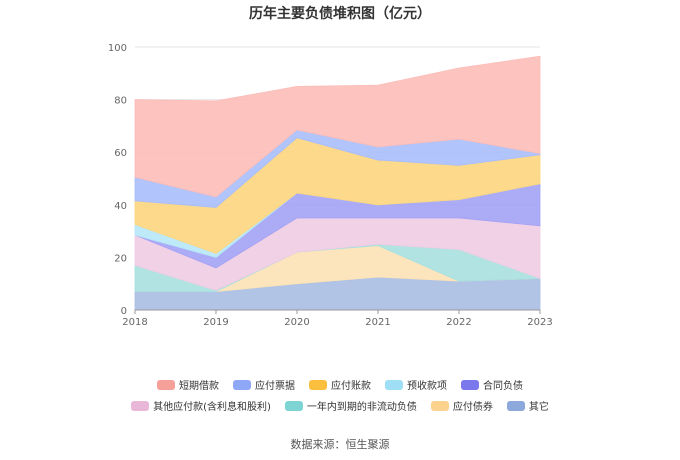  I want to click on legend-item: 其他应付款(含利息和股利), so click(201, 405).